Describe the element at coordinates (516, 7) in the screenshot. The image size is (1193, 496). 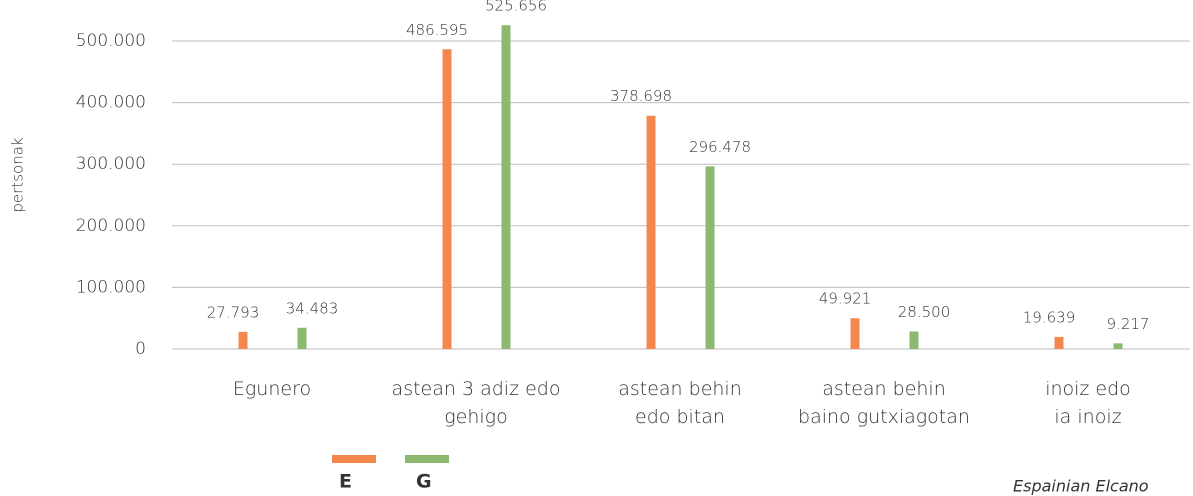
I see `data-label: 525.656` at that location.